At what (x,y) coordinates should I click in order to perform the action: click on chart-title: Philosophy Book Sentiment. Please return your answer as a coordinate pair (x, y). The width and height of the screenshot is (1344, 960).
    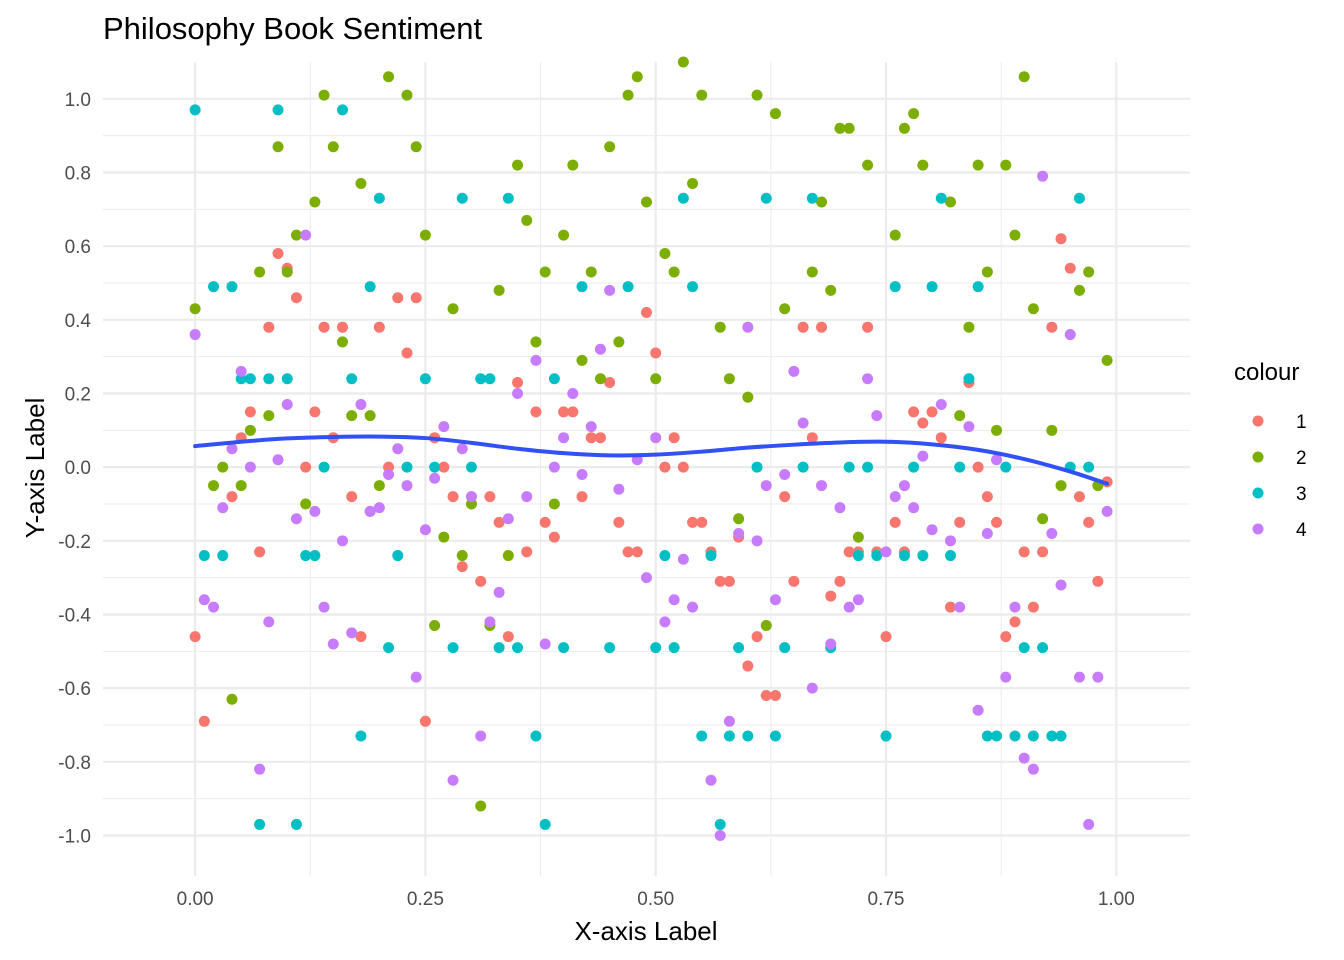
    Looking at the image, I should click on (293, 28).